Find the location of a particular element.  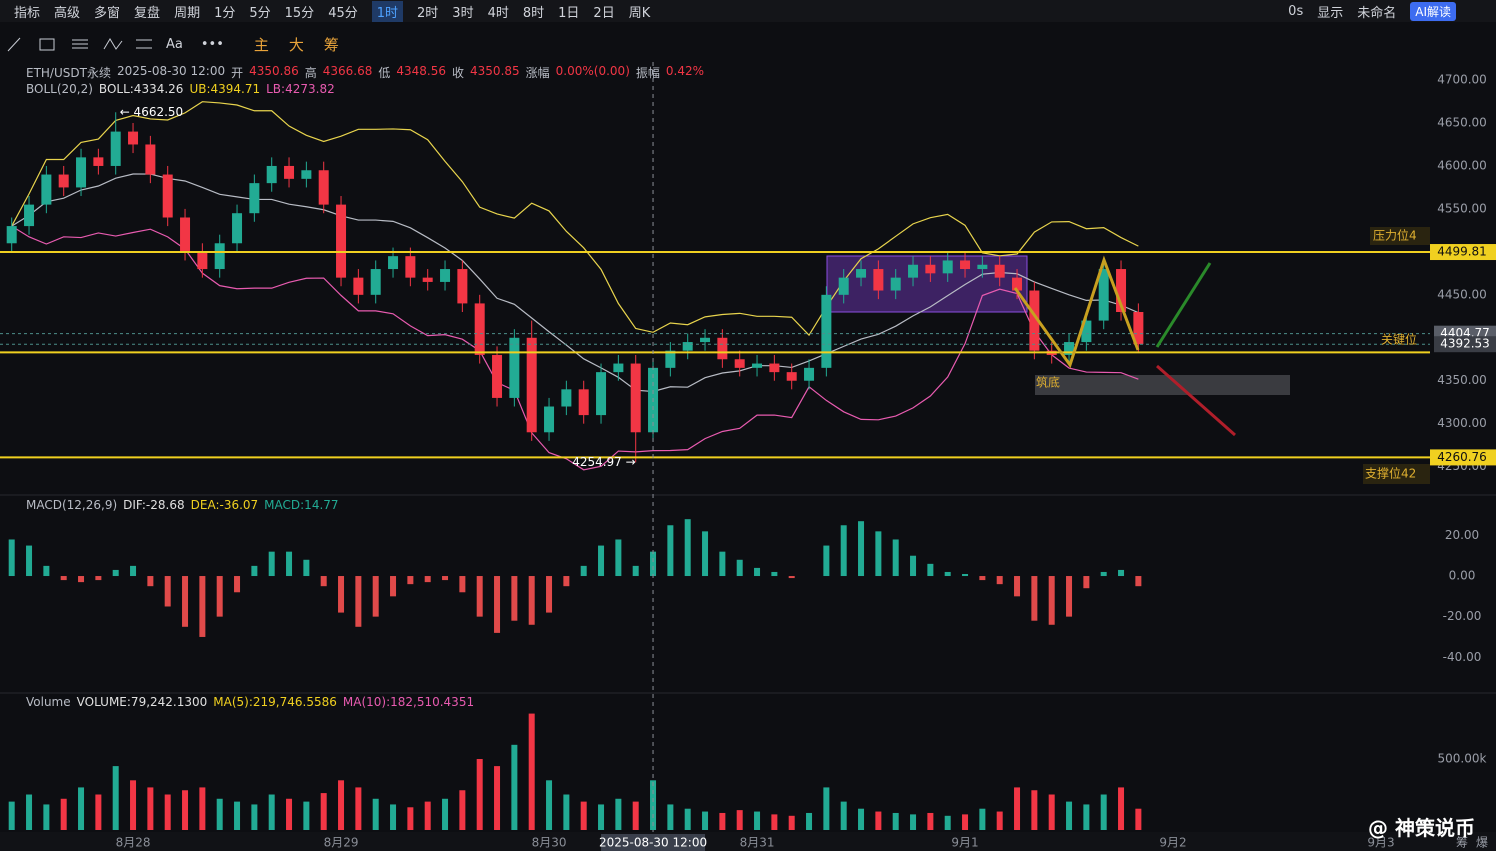

period-item: 2时 is located at coordinates (428, 13).